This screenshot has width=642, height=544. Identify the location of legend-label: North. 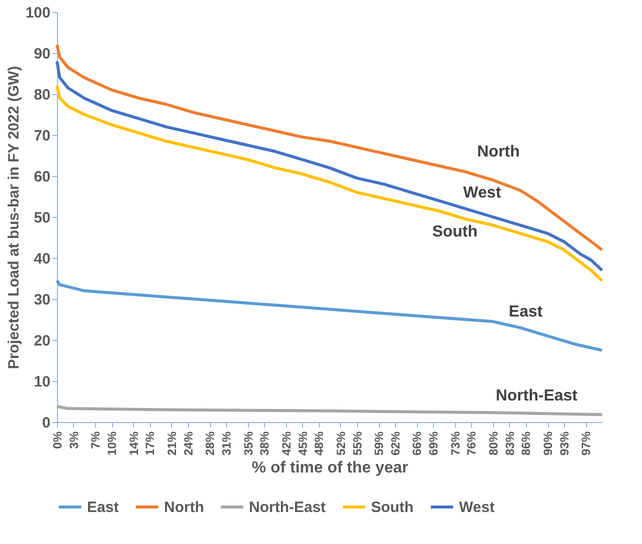
(184, 507).